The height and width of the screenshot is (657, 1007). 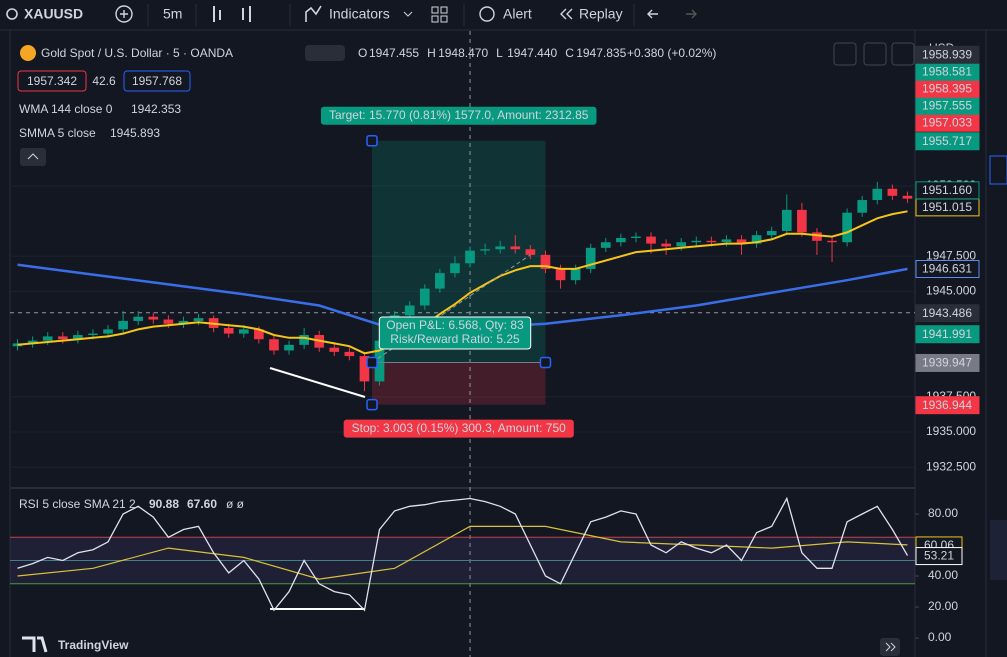 What do you see at coordinates (12, 14) in the screenshot?
I see `search-icon` at bounding box center [12, 14].